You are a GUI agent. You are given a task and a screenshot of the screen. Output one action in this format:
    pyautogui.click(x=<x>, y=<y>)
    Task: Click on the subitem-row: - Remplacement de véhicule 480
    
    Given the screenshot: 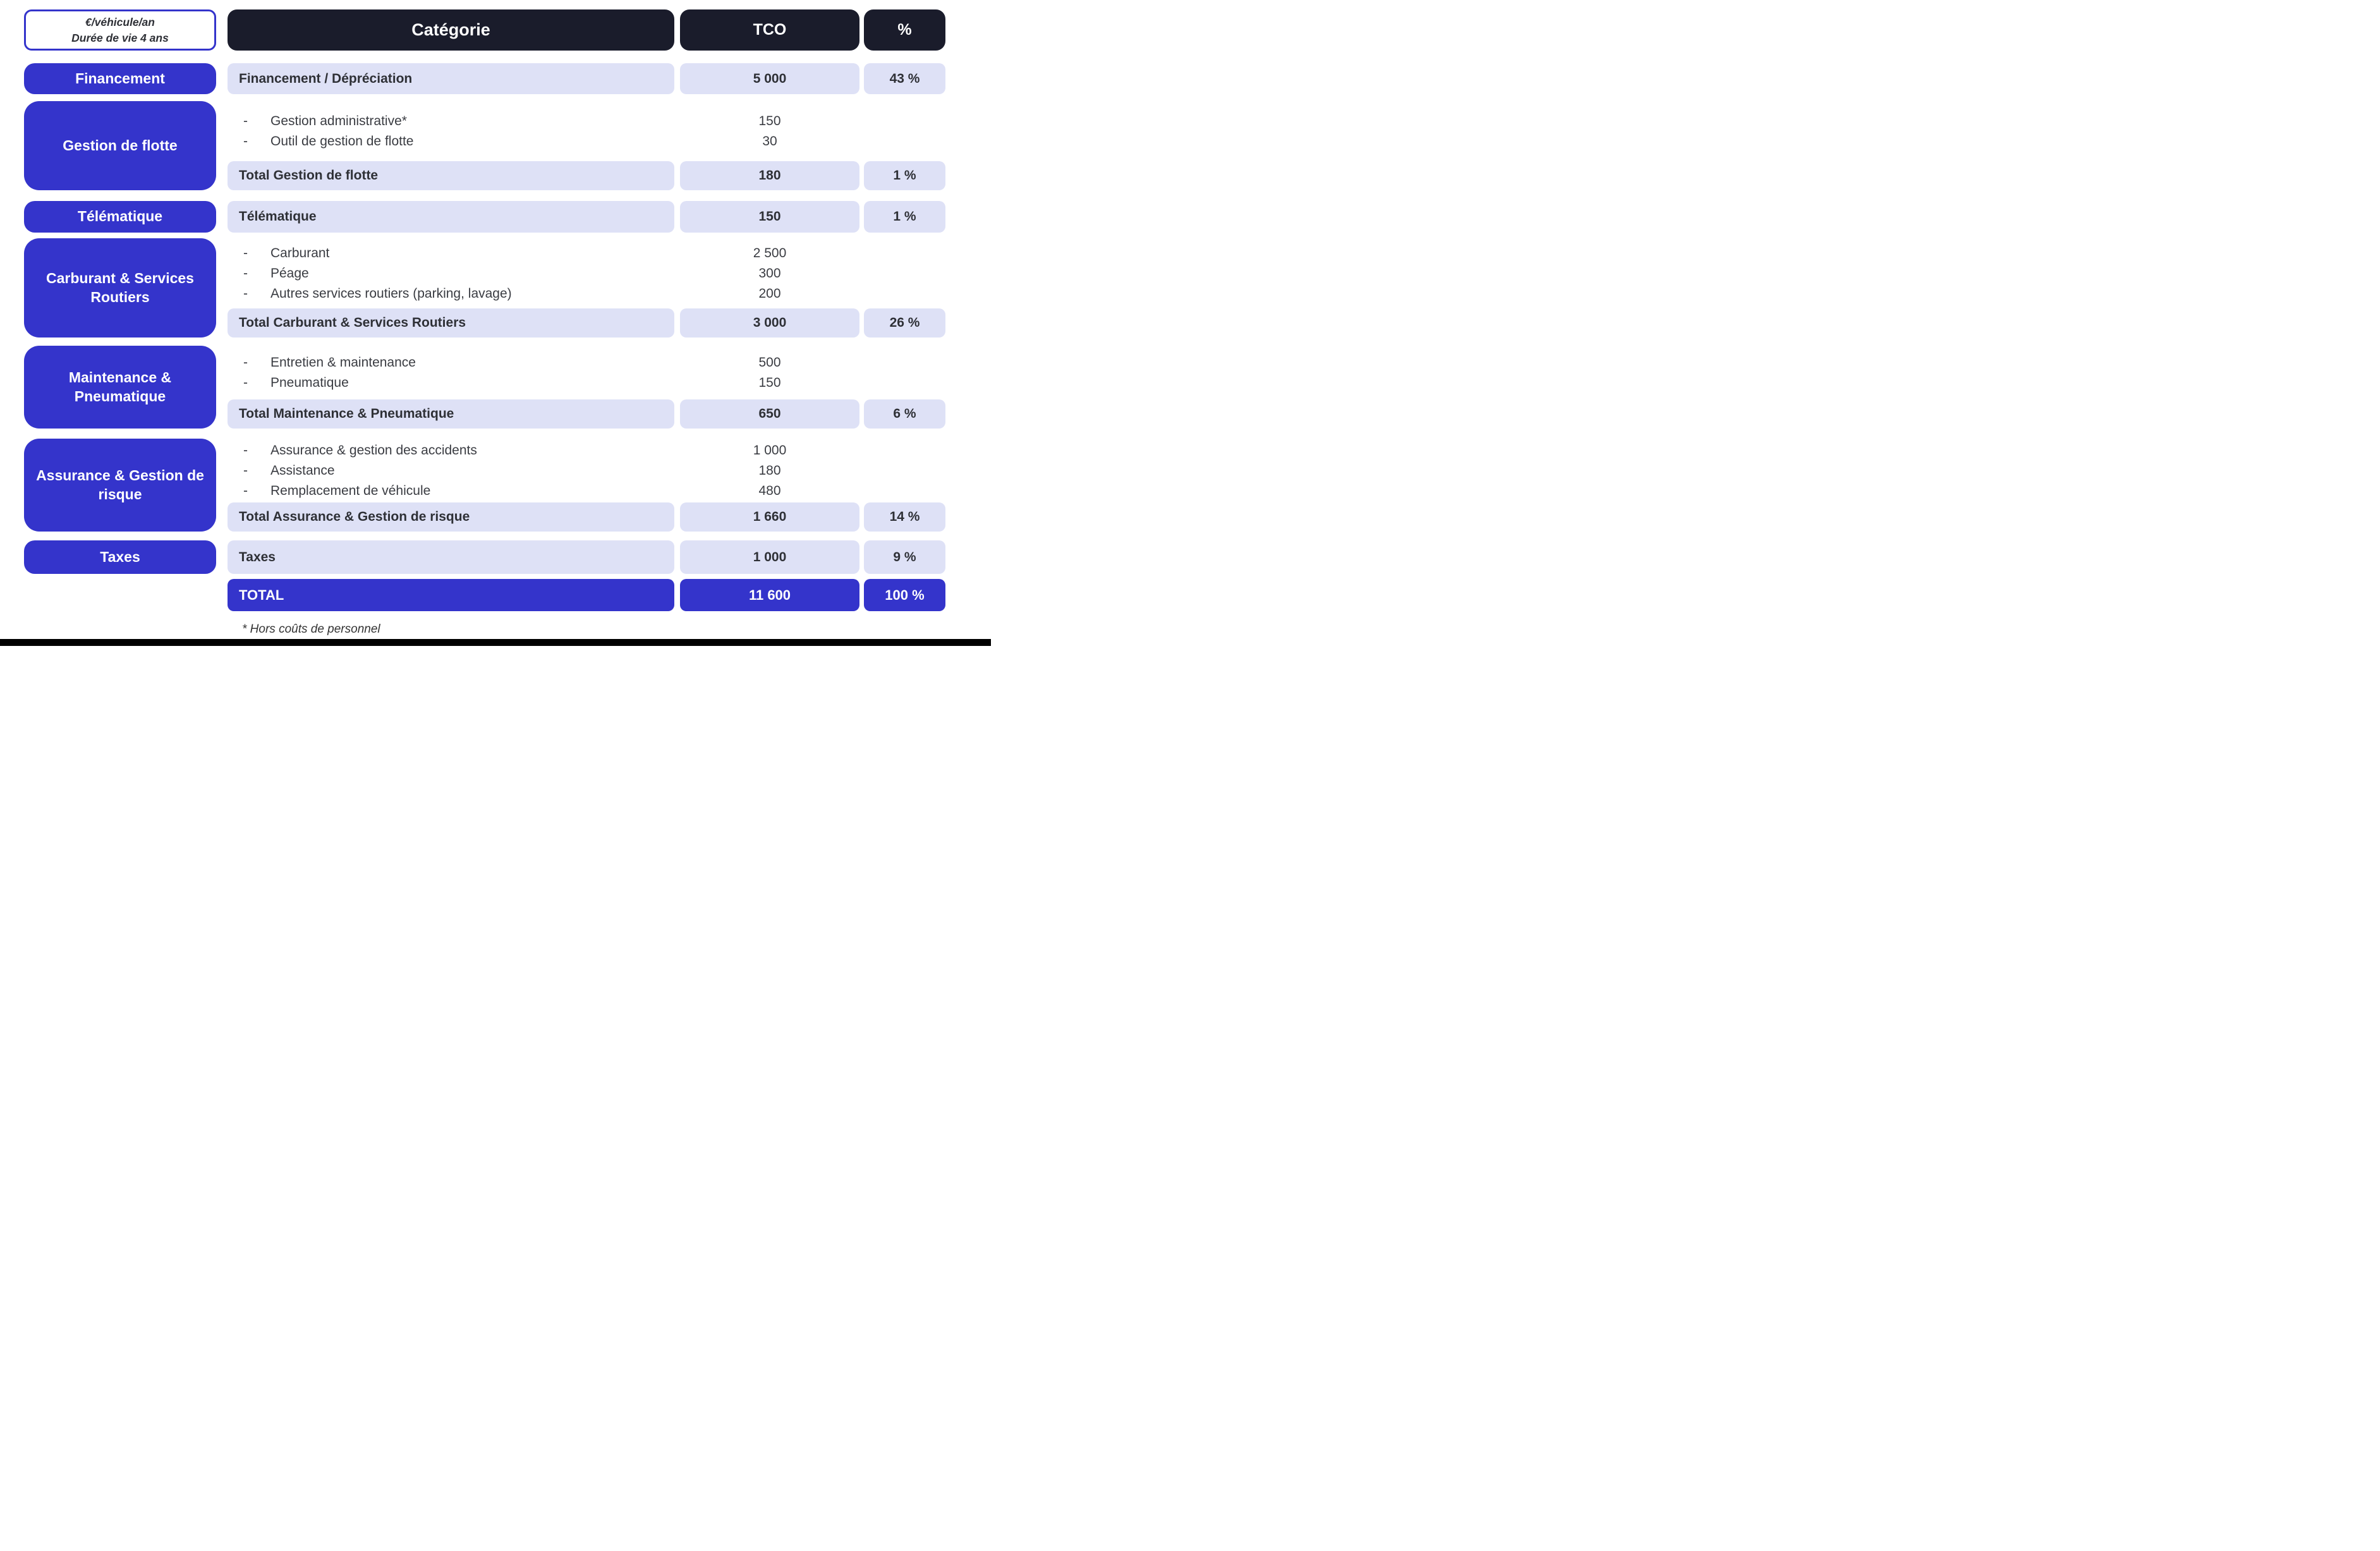 What is the action you would take?
    pyautogui.click(x=609, y=491)
    